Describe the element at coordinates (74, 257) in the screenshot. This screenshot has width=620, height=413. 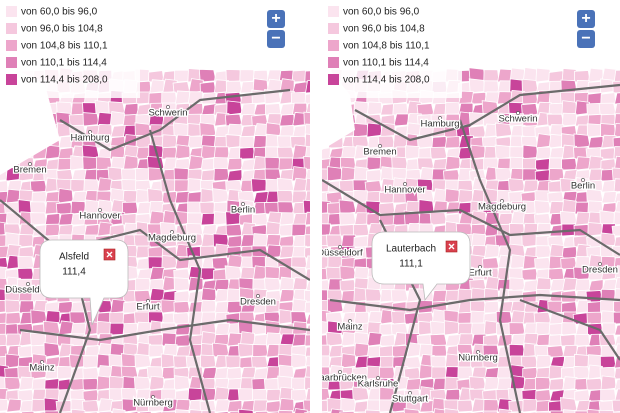
I see `popup-name: Alsfeld` at that location.